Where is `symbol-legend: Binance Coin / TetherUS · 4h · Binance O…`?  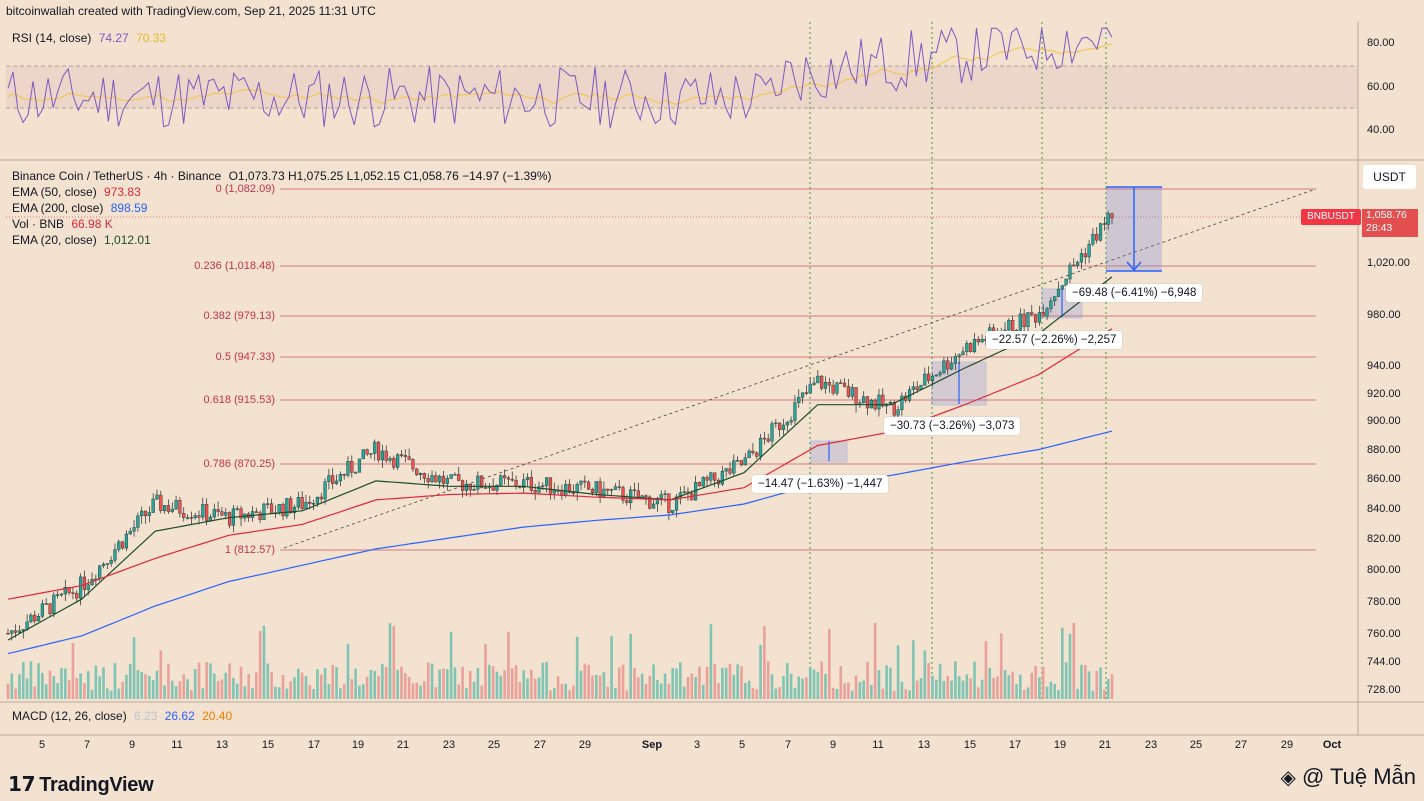
symbol-legend: Binance Coin / TetherUS · 4h · Binance O… is located at coordinates (284, 176).